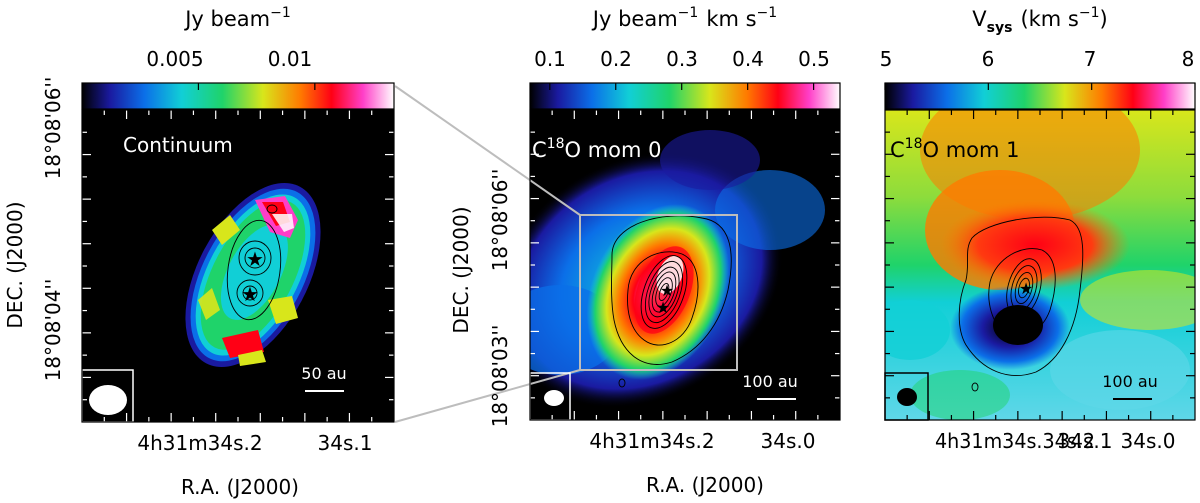  I want to click on panel-label-mom1: C18O mom 1, so click(955, 149).